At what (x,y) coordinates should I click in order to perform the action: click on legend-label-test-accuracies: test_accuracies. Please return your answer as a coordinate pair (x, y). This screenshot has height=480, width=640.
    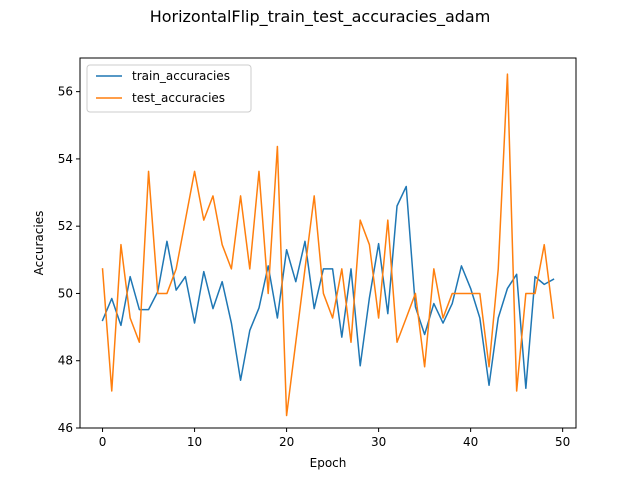
    Looking at the image, I should click on (178, 98).